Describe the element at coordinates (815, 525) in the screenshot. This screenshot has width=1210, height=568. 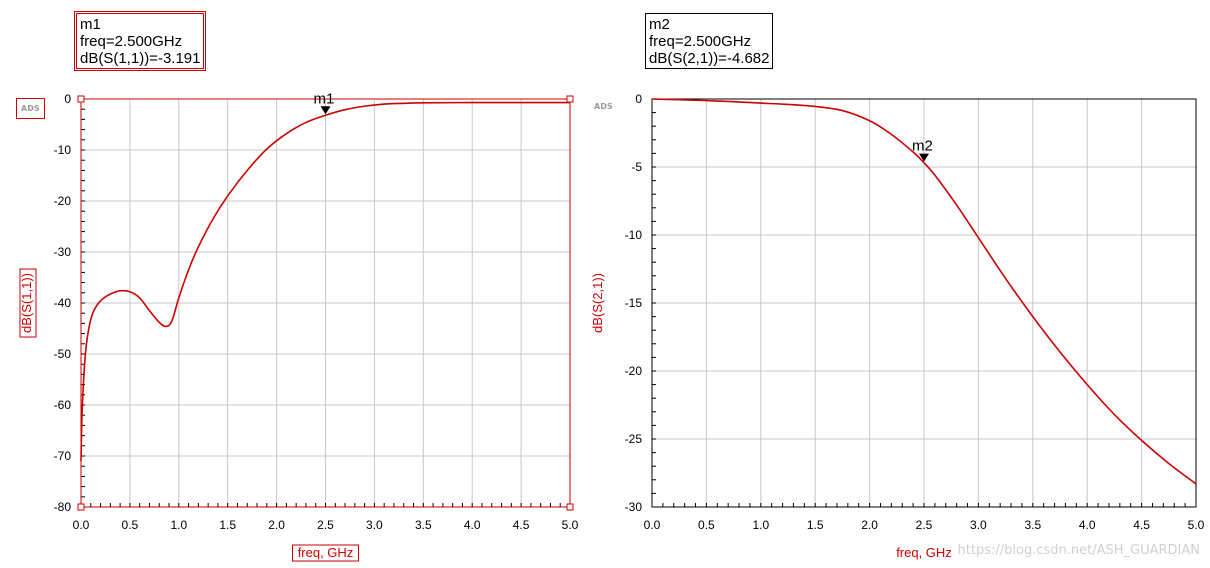
I see `s21-x-tick-label: 1.5` at that location.